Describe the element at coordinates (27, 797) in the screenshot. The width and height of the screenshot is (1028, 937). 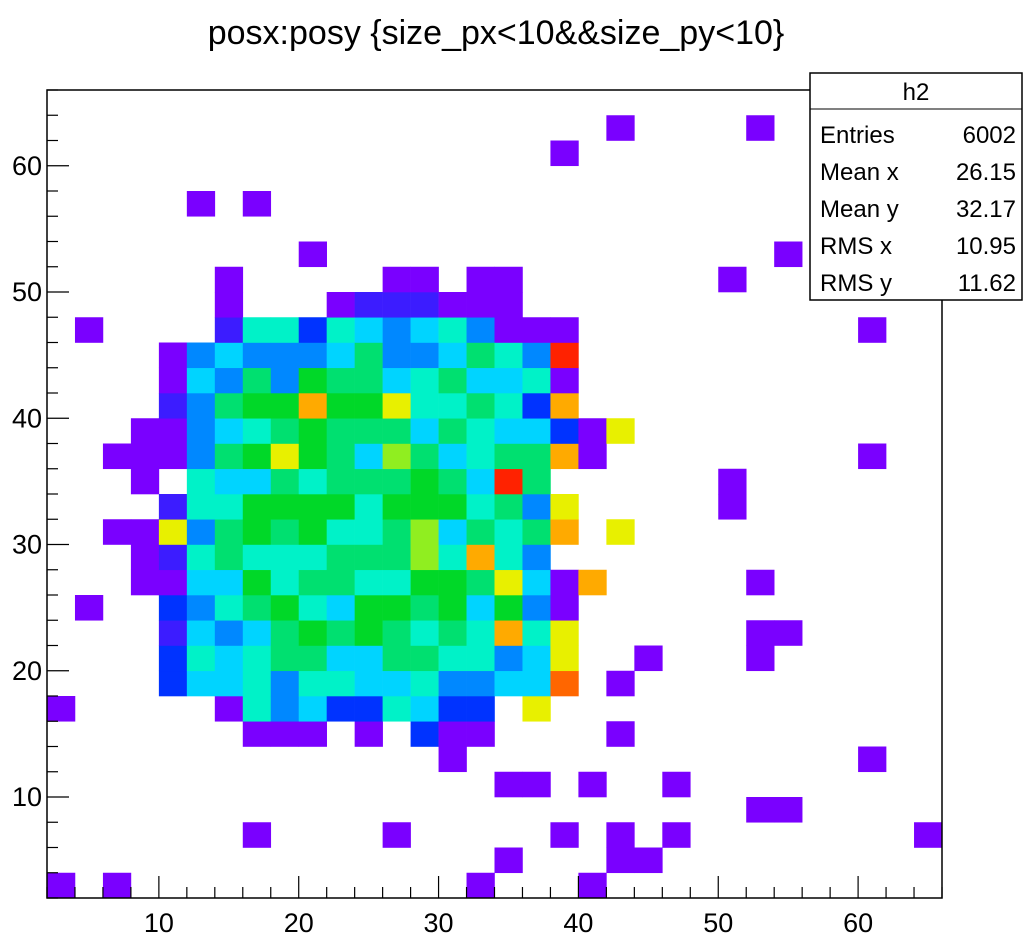
I see `y-tick-label: 10` at that location.